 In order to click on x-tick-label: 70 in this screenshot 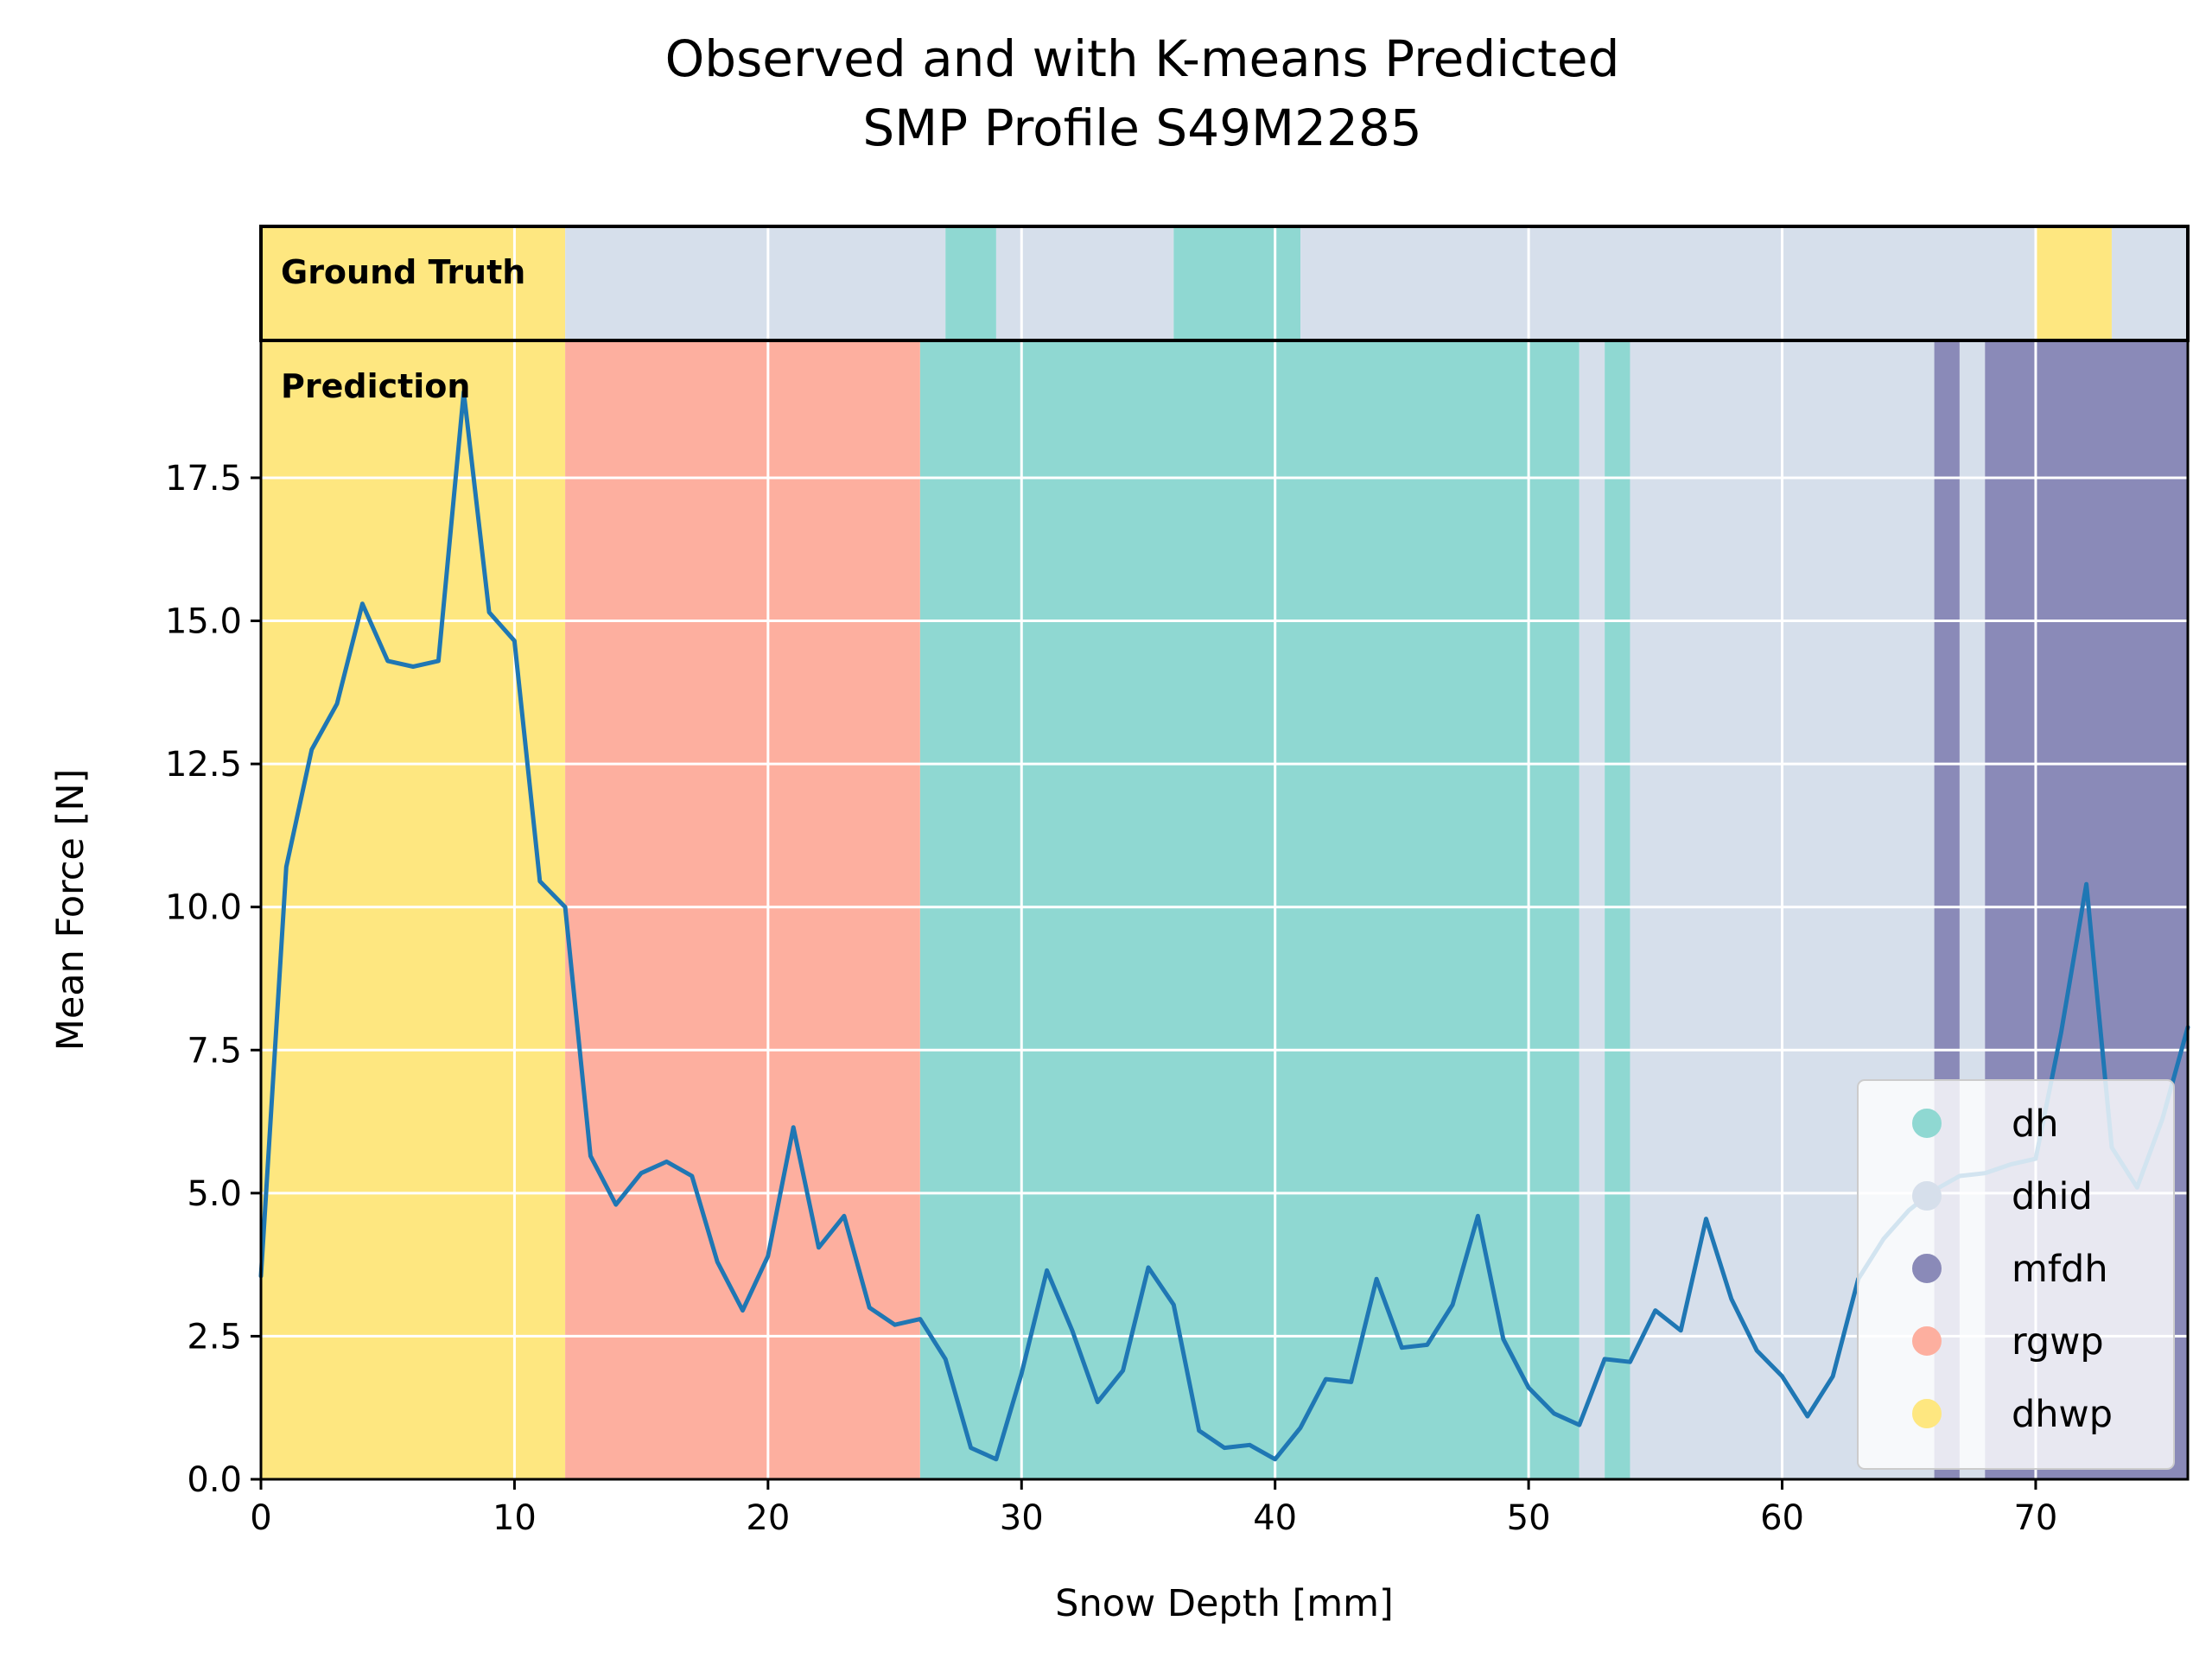, I will do `click(2035, 1518)`.